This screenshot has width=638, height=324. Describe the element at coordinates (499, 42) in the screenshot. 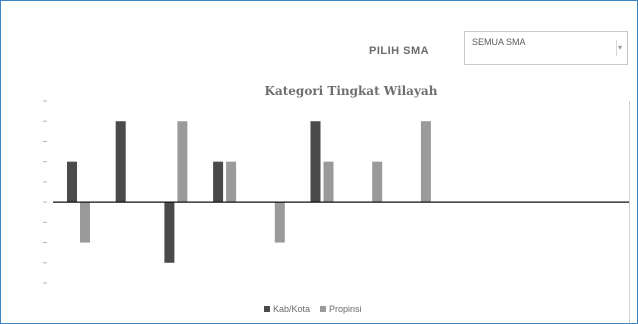

I see `sma-select-value: SEMUA SMA` at that location.